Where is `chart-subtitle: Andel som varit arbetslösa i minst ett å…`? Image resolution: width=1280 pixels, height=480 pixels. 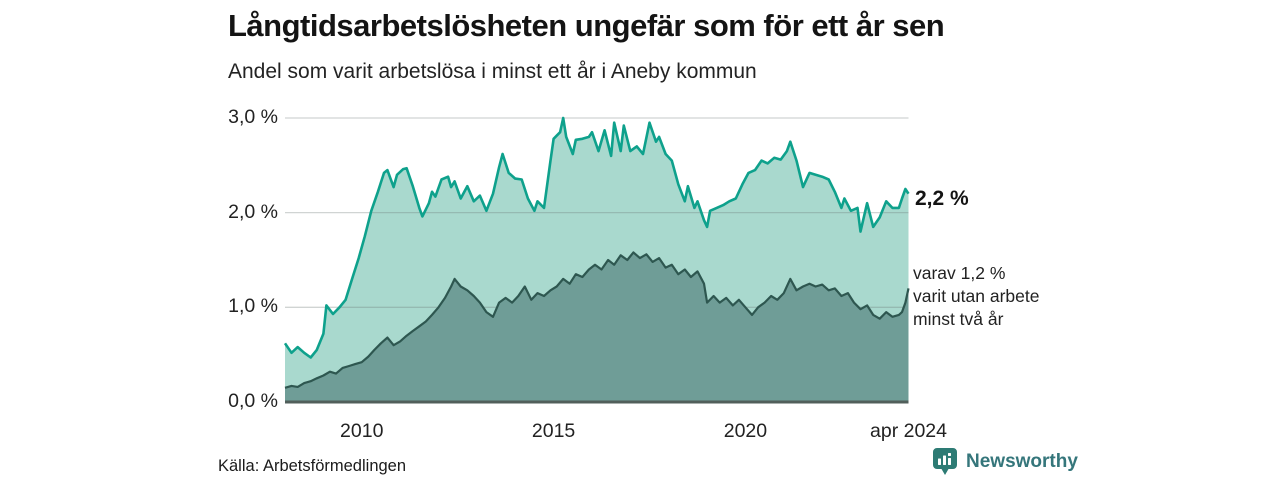
chart-subtitle: Andel som varit arbetslösa i minst ett å… is located at coordinates (492, 71).